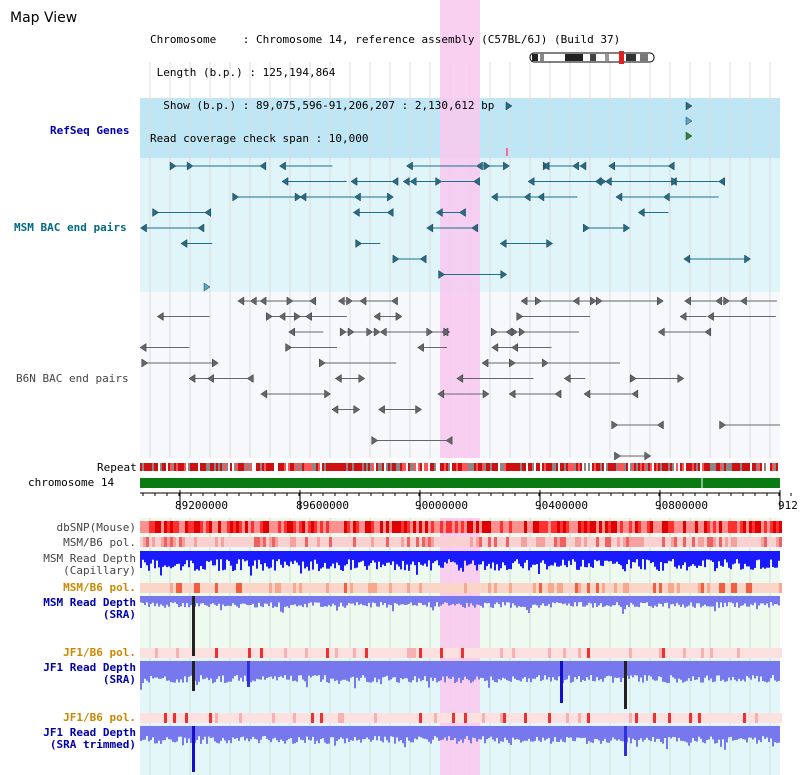  Describe the element at coordinates (72, 378) in the screenshot. I see `track-label-b6n-bac: B6N BAC end pairs` at that location.